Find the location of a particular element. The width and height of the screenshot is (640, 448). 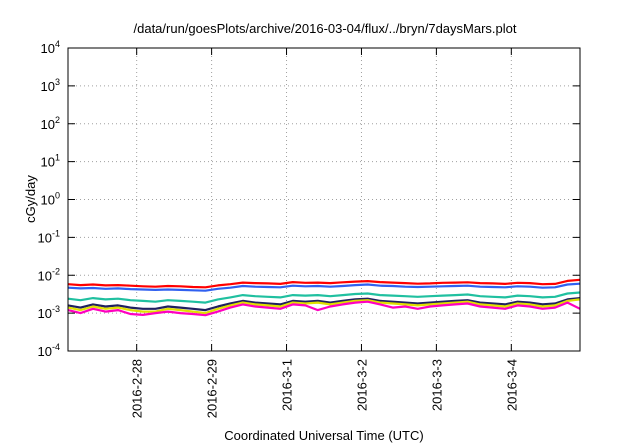

series-group is located at coordinates (324, 297).